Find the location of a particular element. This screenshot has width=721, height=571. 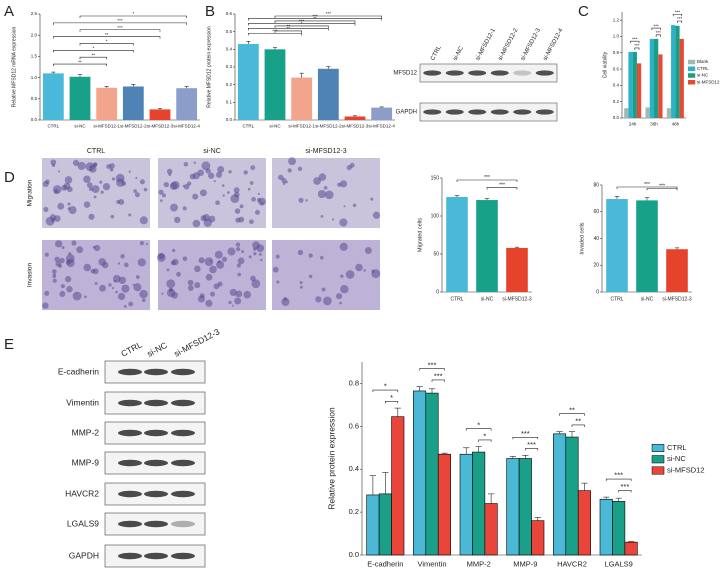

lane-label: si-MFSD12-2 is located at coordinates (509, 44).